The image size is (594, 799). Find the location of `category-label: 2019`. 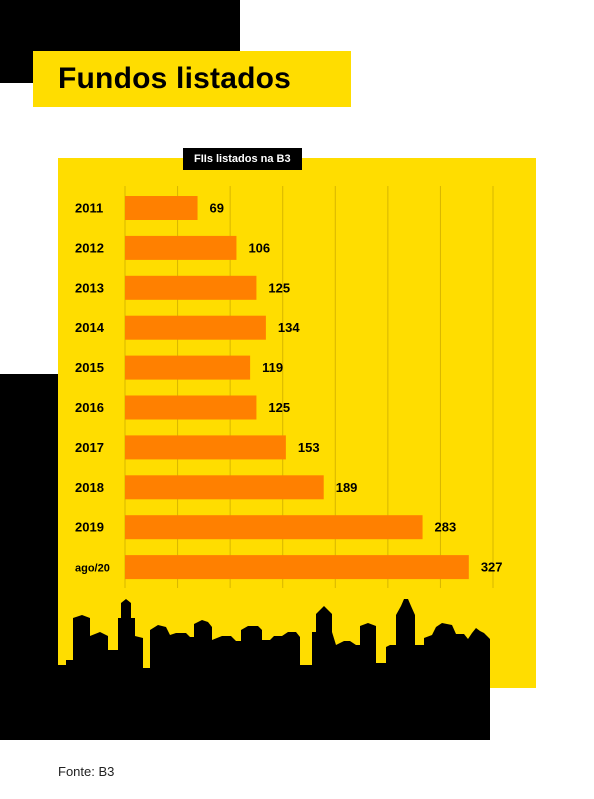

category-label: 2019 is located at coordinates (89, 527).